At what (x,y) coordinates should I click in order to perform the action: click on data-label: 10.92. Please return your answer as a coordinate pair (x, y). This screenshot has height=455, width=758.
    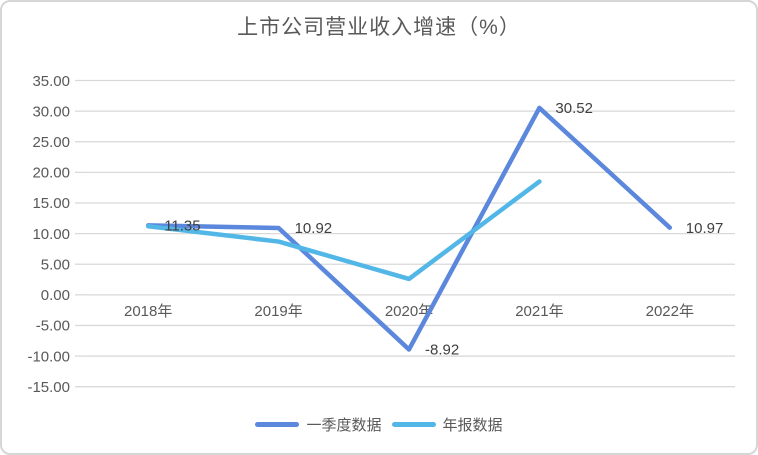
    Looking at the image, I should click on (314, 228).